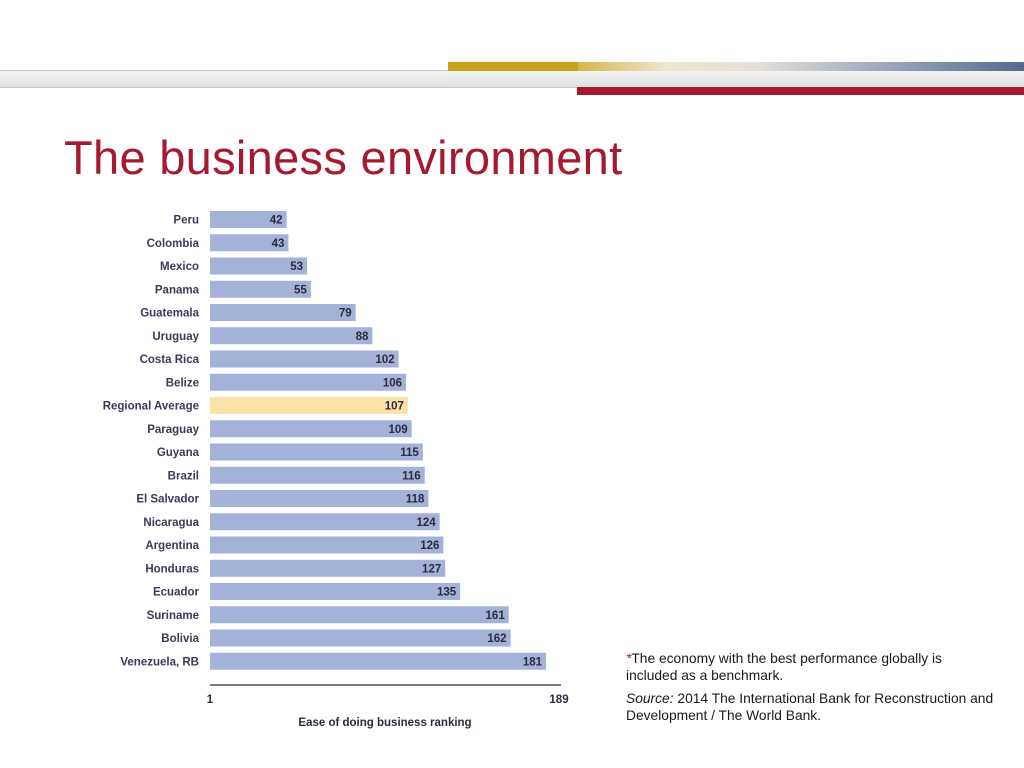 Image resolution: width=1024 pixels, height=768 pixels. Describe the element at coordinates (394, 407) in the screenshot. I see `value-label-regional-average: 107` at that location.